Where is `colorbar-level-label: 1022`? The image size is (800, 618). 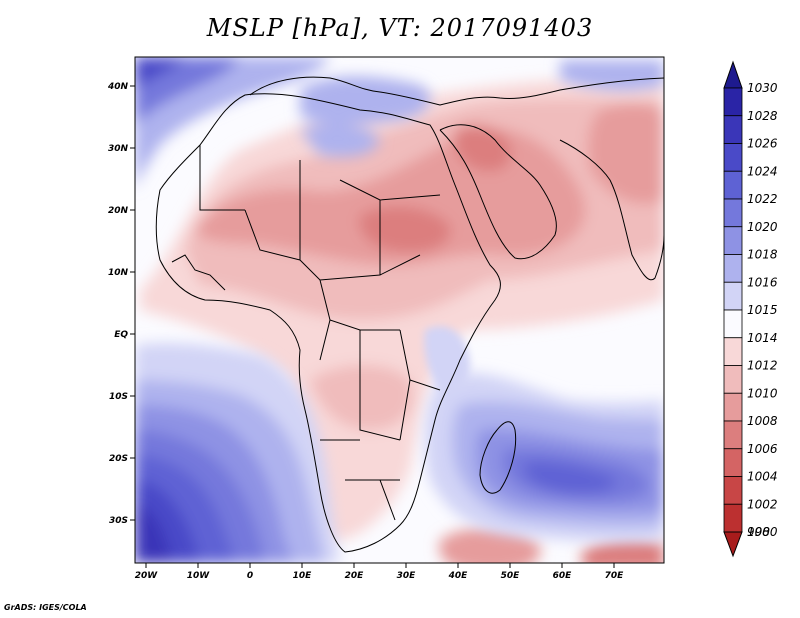
colorbar-level-label: 1022 is located at coordinates (762, 199).